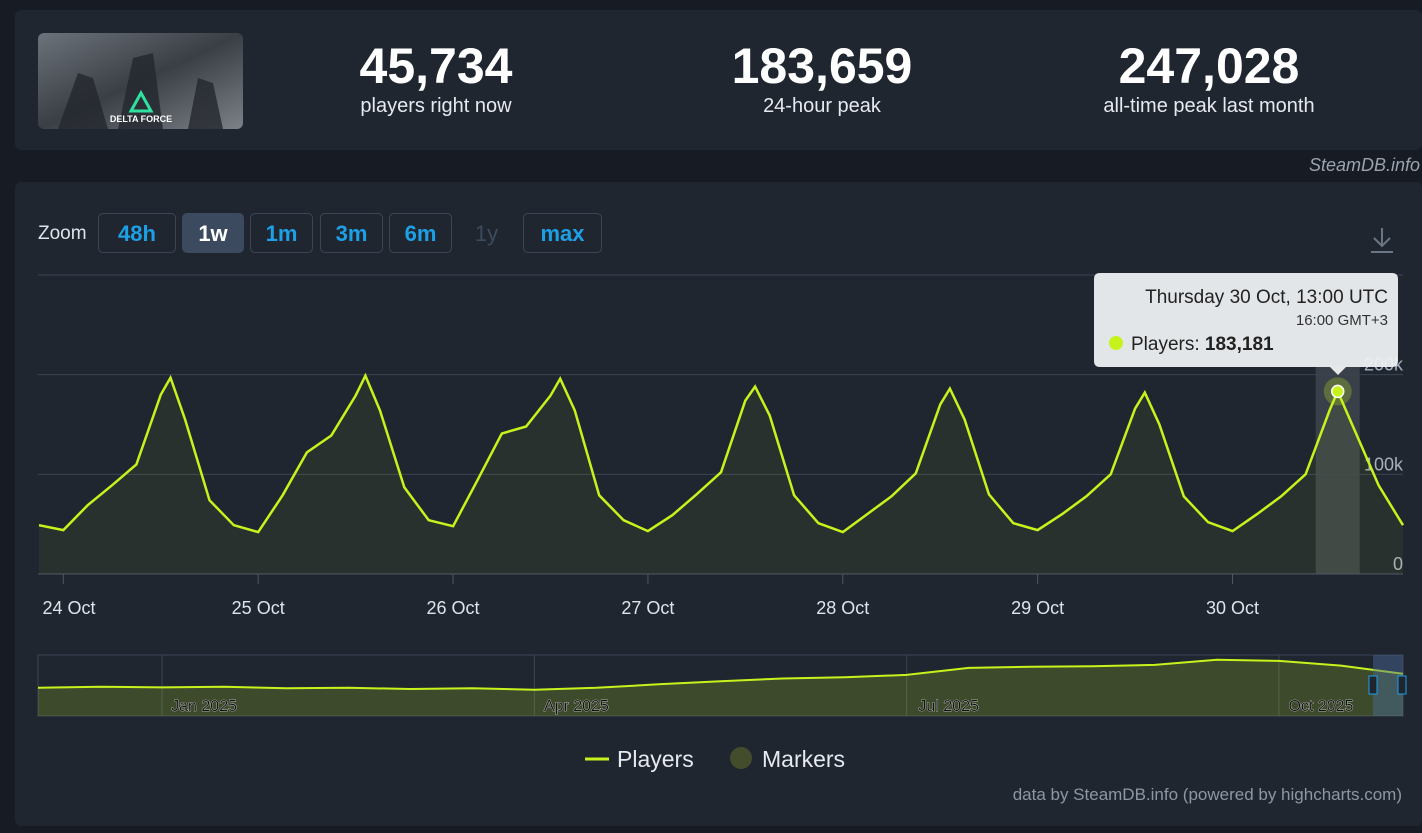  Describe the element at coordinates (436, 66) in the screenshot. I see `stat-value: 45,734` at that location.